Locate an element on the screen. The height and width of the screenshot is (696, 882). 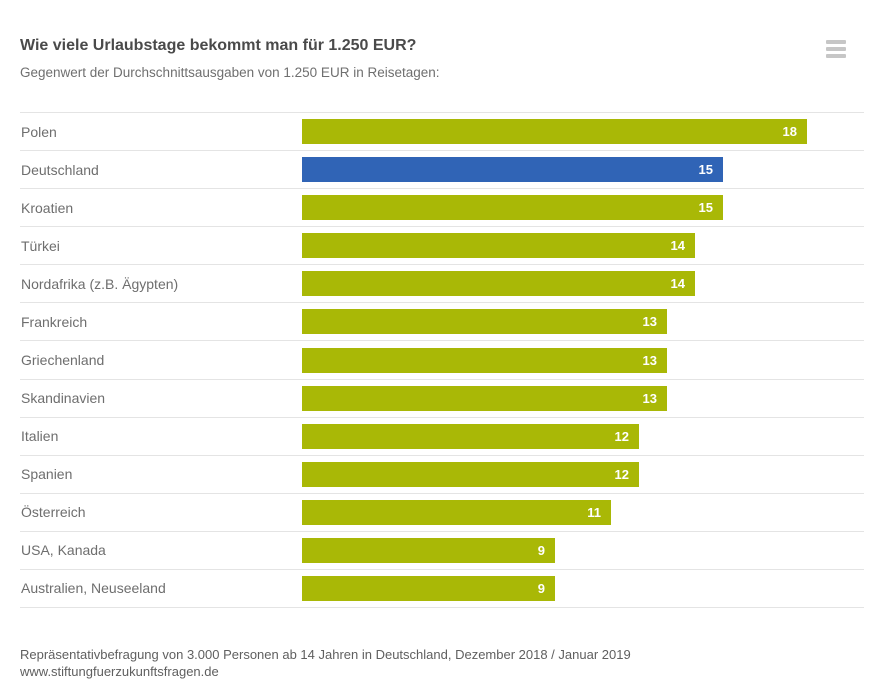
bar: 18 is located at coordinates (554, 132).